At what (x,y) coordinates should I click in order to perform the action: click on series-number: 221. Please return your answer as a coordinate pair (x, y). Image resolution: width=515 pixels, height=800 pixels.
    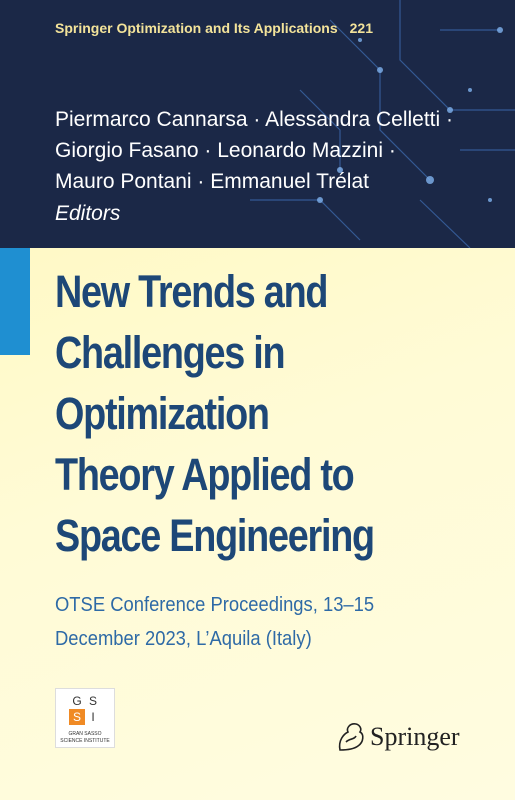
    Looking at the image, I should click on (361, 28).